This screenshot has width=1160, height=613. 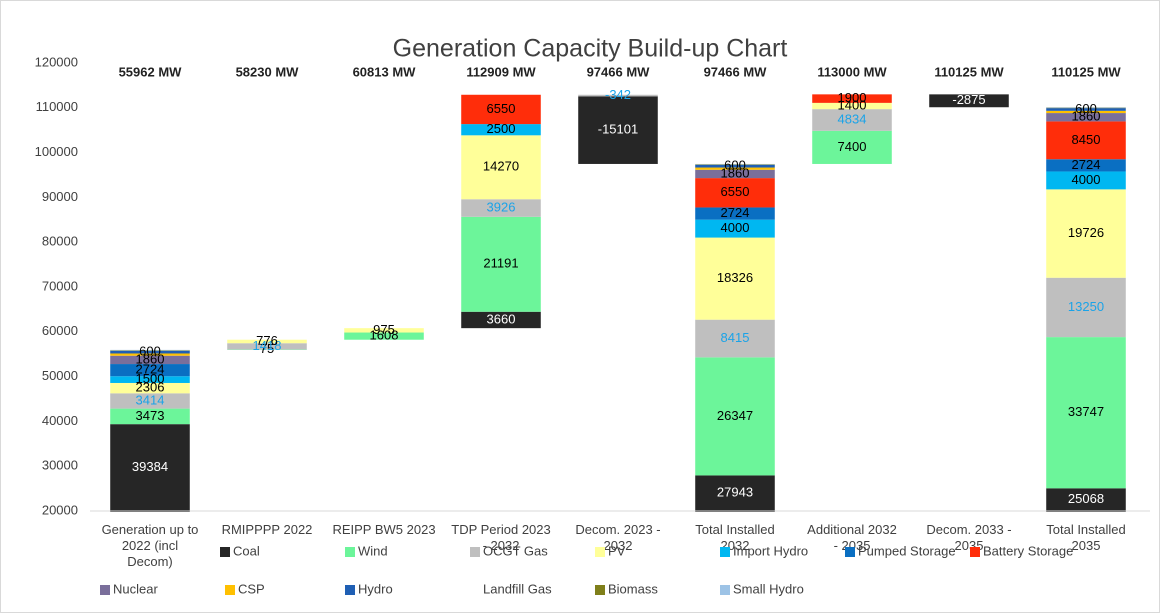 I want to click on y-tick-label: 40000, so click(x=60, y=420).